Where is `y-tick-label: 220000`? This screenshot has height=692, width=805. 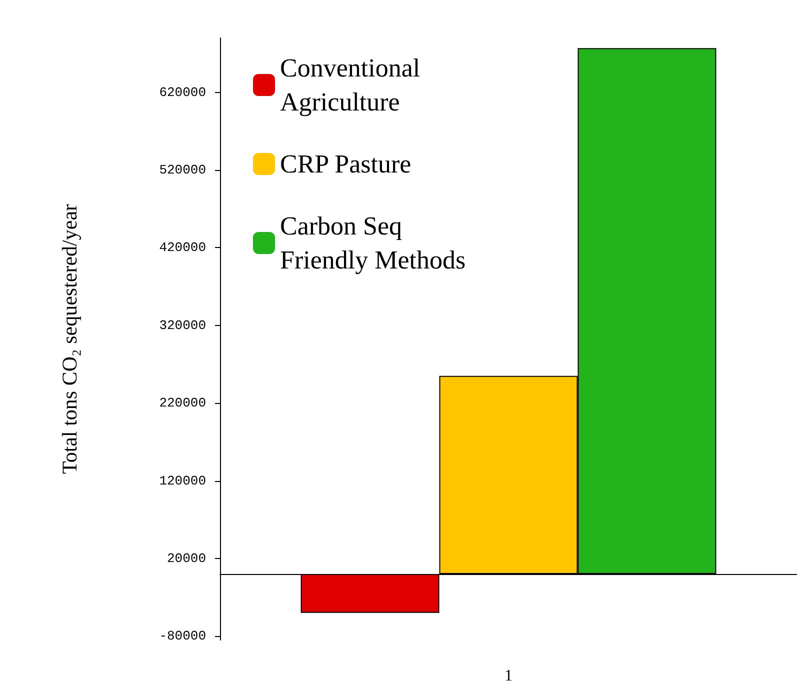 y-tick-label: 220000 is located at coordinates (182, 403).